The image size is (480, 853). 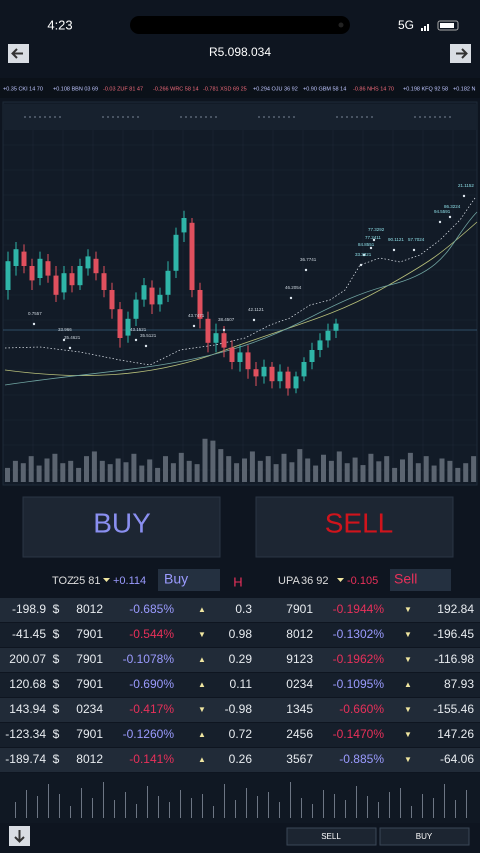 I want to click on ticker-item: -0.03 ZUF 81 47, so click(x=123, y=89).